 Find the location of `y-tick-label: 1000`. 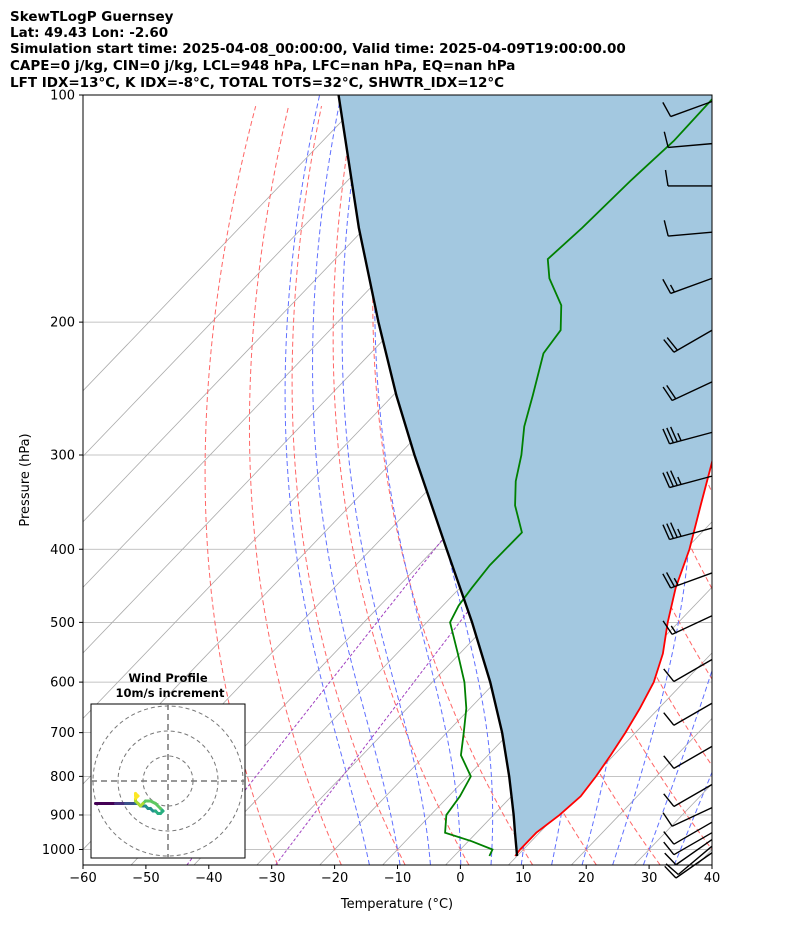

y-tick-label: 1000 is located at coordinates (58, 850).